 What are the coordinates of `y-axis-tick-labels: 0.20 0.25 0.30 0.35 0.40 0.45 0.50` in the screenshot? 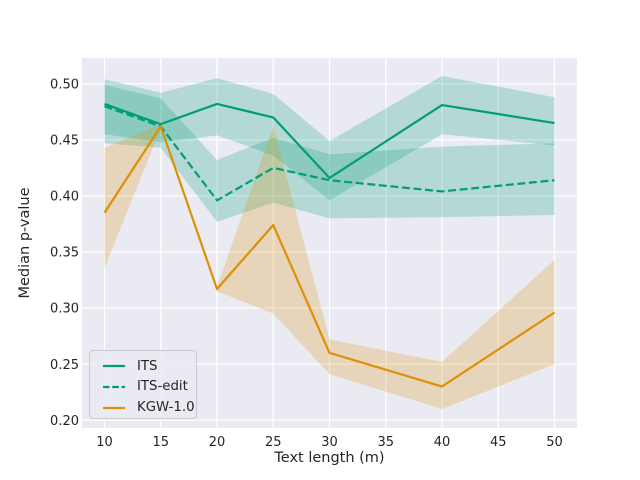 It's located at (64, 252).